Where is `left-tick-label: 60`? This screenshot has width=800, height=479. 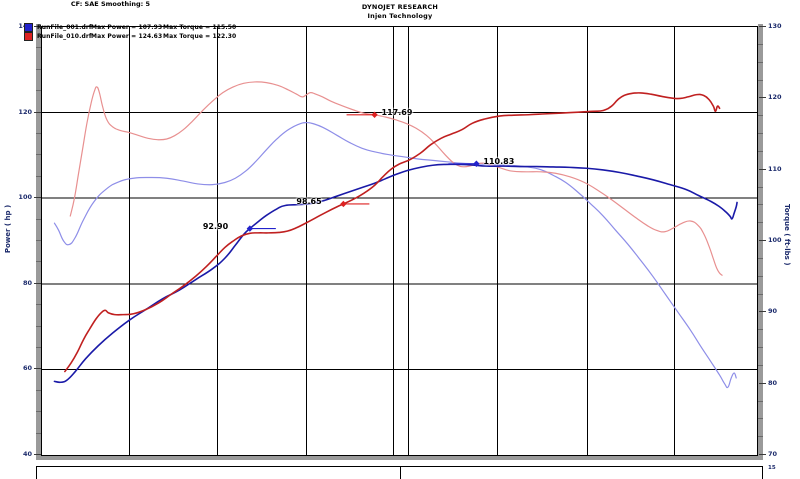 left-tick-label: 60 is located at coordinates (27, 368).